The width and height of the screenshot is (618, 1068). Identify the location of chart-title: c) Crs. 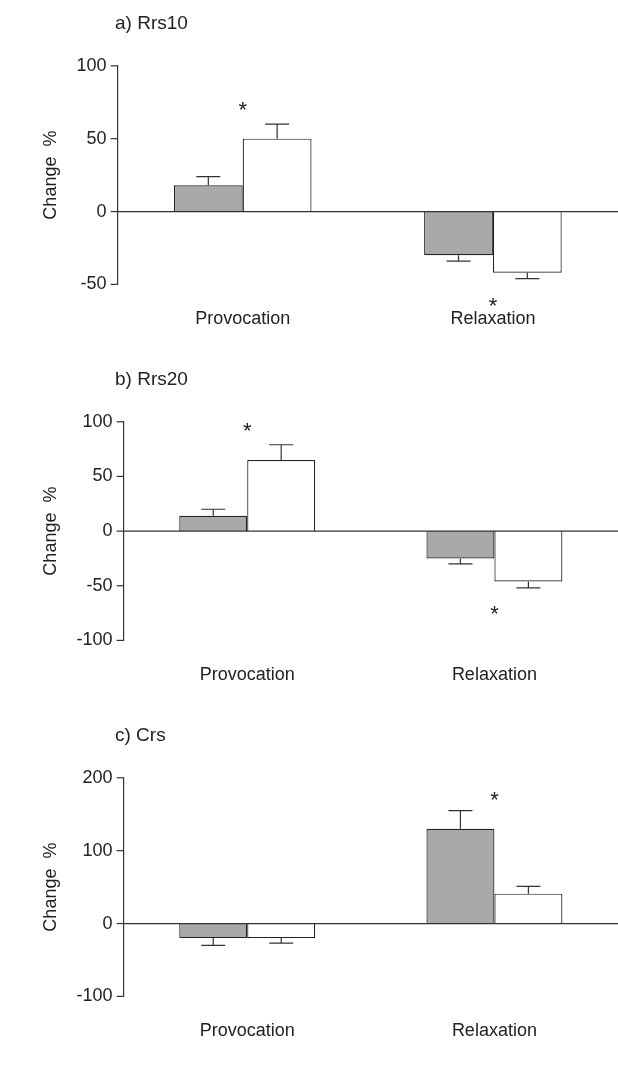
(140, 735).